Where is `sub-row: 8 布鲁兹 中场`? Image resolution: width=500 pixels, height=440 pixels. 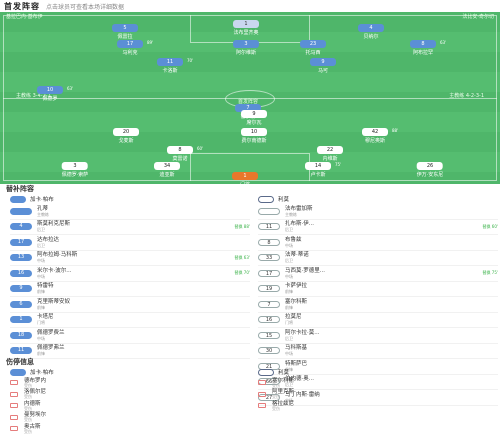
sub-row: 8 布鲁兹 中场 is located at coordinates (378, 243).